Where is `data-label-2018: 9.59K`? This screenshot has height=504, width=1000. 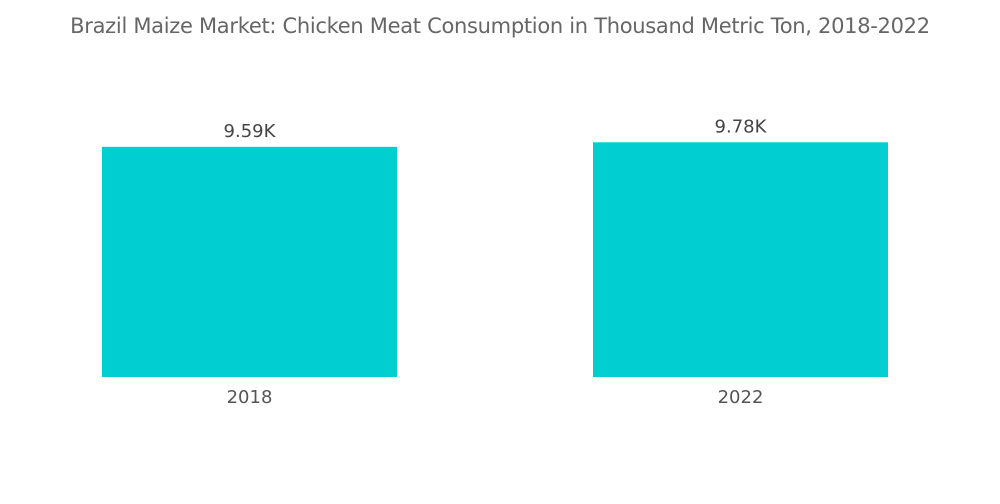
data-label-2018: 9.59K is located at coordinates (250, 131).